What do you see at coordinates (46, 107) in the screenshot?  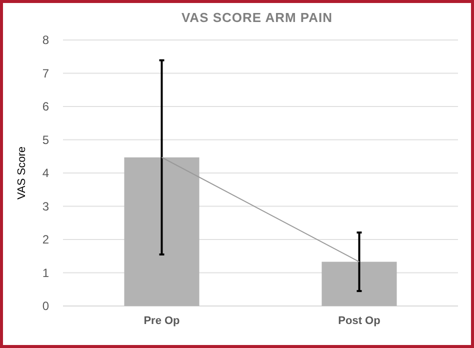 I see `y-tick-label: 6` at bounding box center [46, 107].